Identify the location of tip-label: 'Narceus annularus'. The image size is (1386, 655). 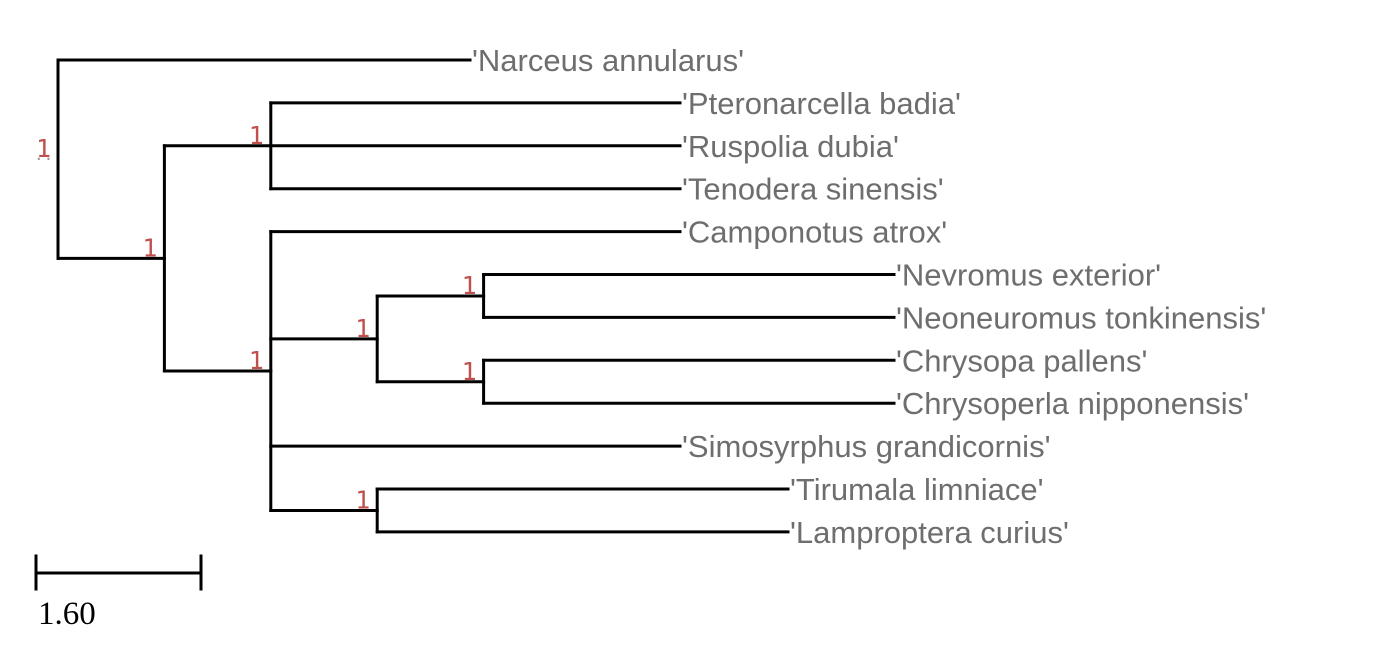
(608, 60).